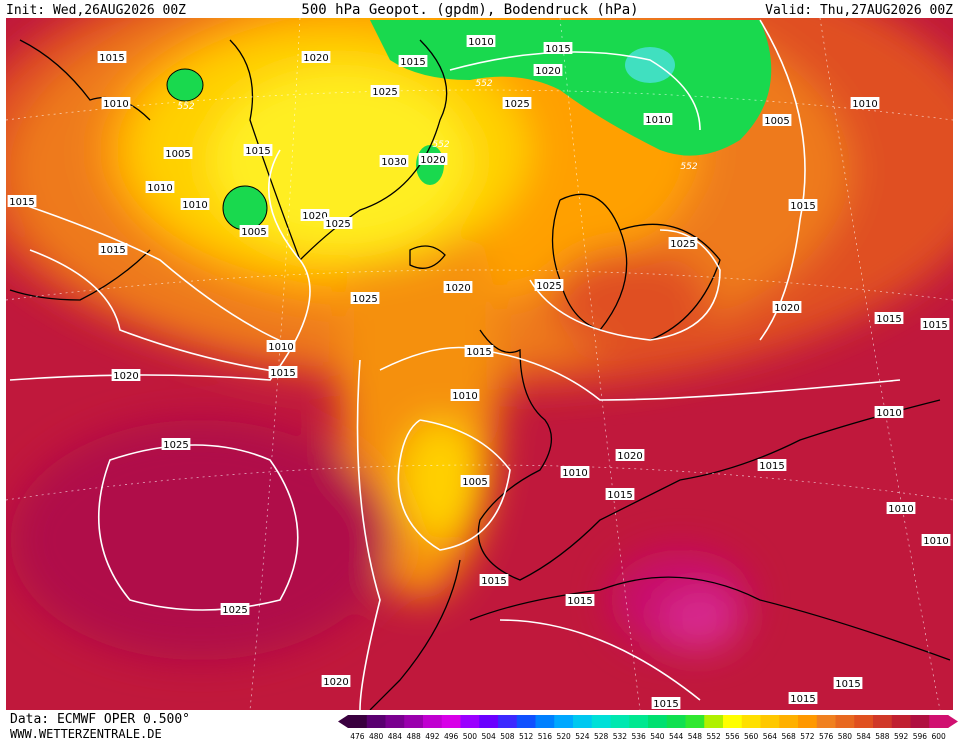  Describe the element at coordinates (86, 734) in the screenshot. I see `website: WWW.WETTERZENTRALE.DE` at that location.